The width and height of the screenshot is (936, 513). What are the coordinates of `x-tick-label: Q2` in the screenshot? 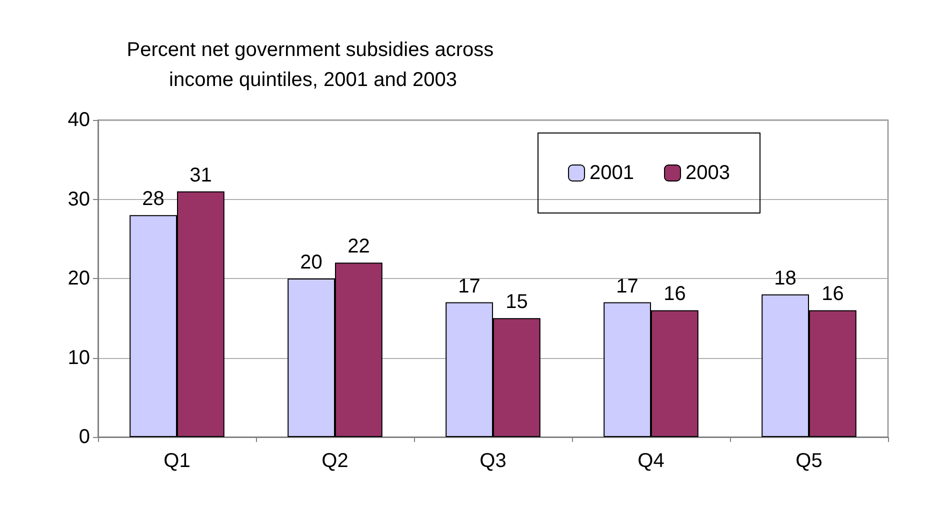 It's located at (335, 461).